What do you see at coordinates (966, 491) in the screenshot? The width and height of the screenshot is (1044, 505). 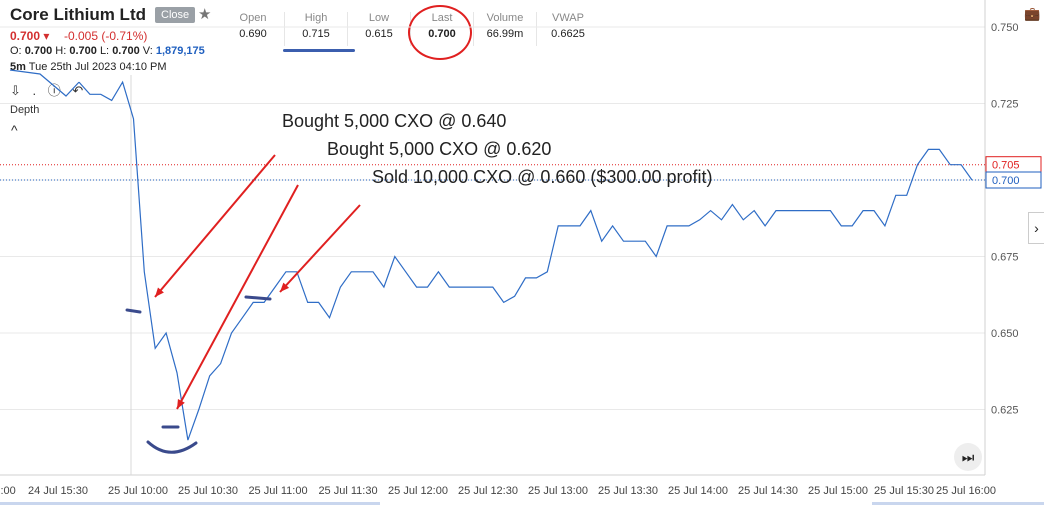 I see `x-tick-label: 25 Jul 16:00` at bounding box center [966, 491].